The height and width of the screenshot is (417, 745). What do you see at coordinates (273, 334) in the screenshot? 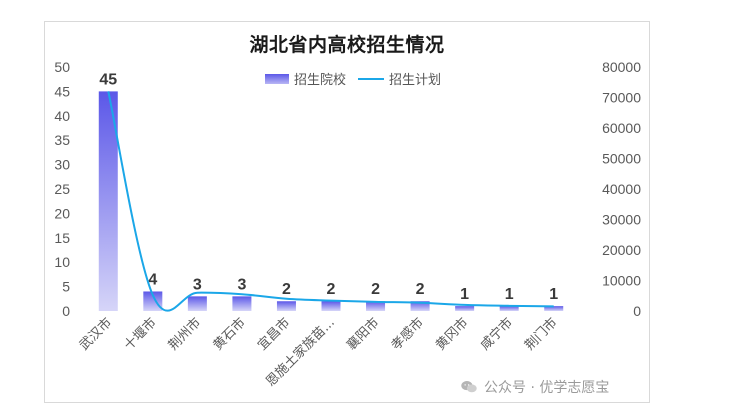
I see `x-tick-label: 宜昌市` at bounding box center [273, 334].